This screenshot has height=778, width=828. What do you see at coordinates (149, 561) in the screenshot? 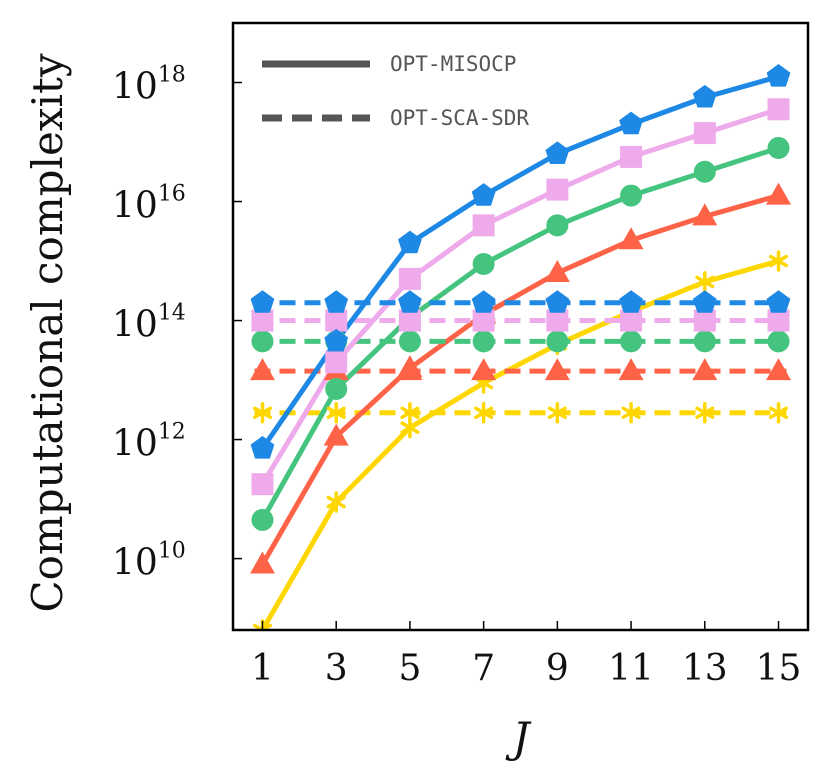
I see `y-tick-label: 1010` at bounding box center [149, 561].